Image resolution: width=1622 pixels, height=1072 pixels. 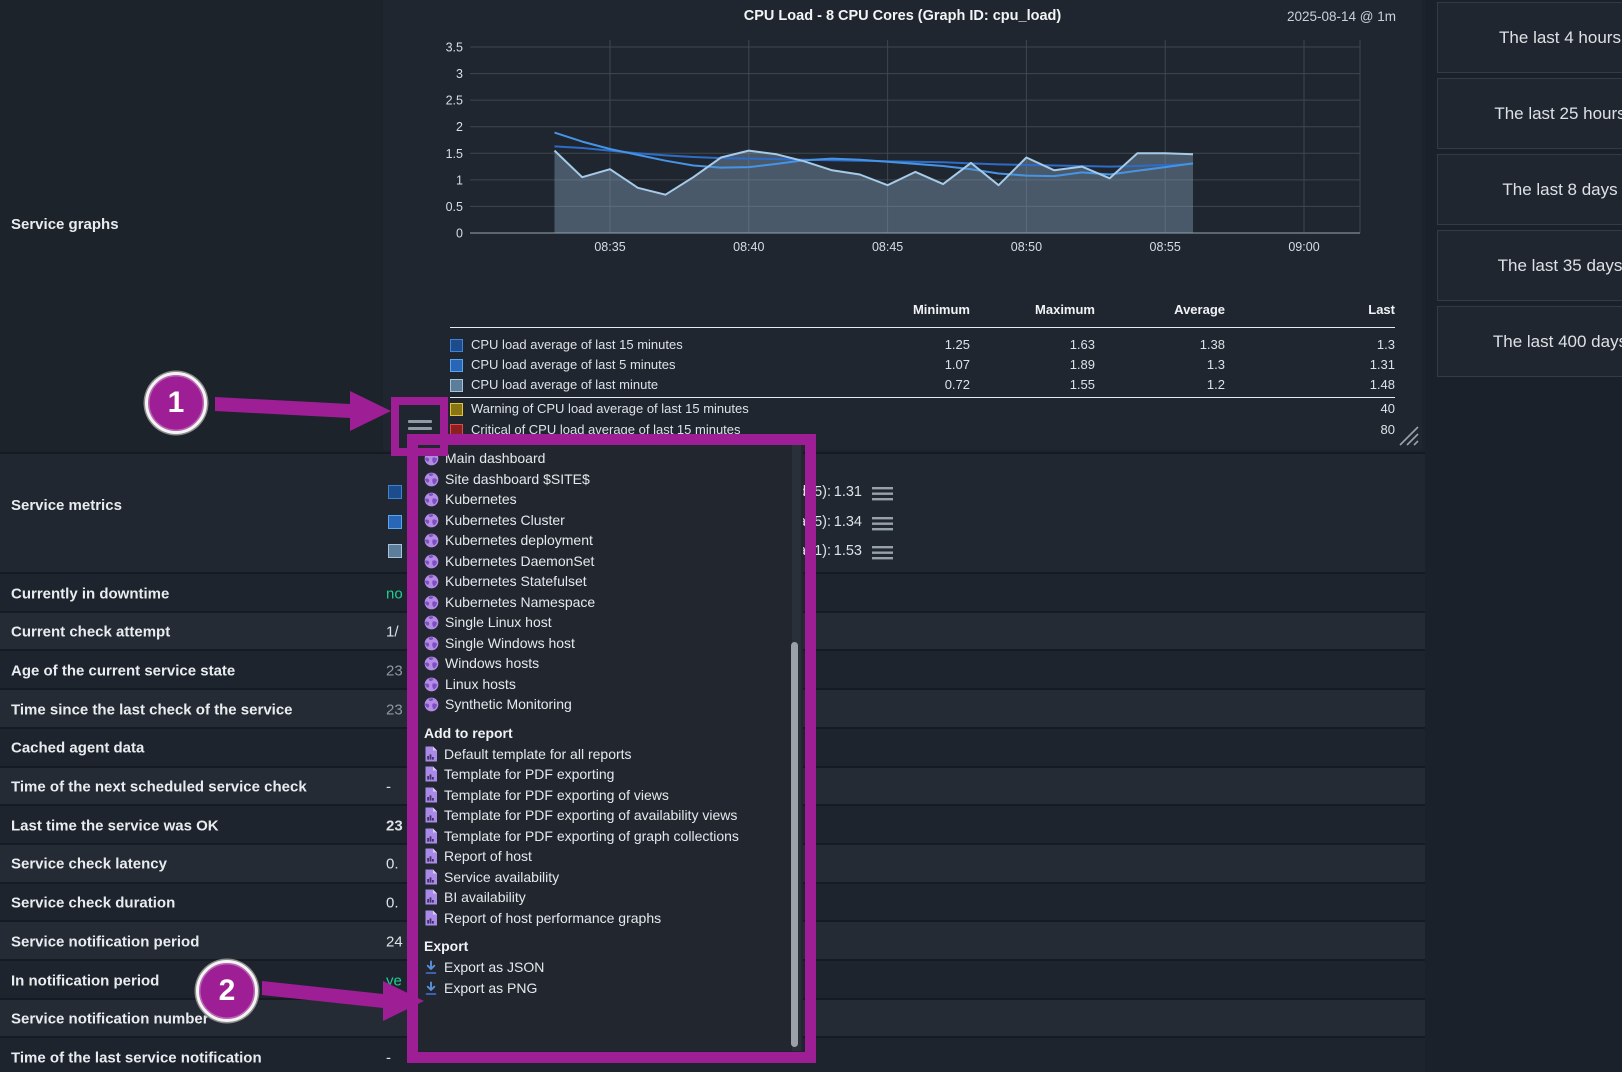 I want to click on resize-grip-icon, so click(x=1408, y=435).